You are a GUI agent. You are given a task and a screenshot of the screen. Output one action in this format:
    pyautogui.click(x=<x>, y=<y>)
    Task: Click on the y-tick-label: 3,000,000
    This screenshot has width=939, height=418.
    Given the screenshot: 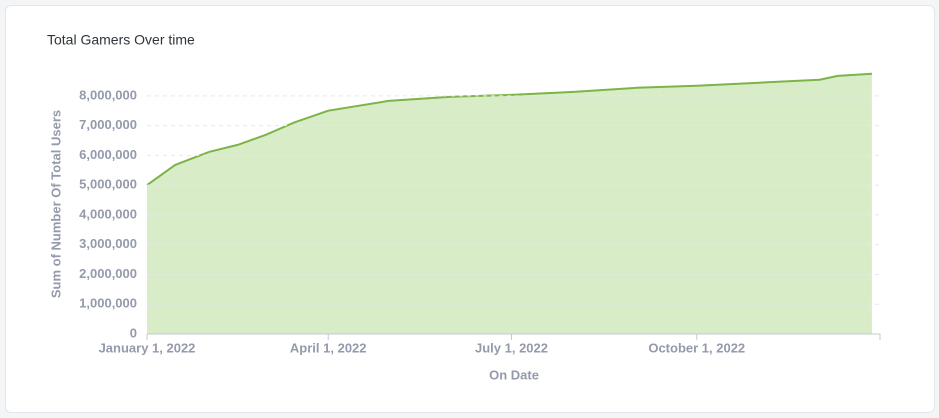 What is the action you would take?
    pyautogui.click(x=108, y=243)
    